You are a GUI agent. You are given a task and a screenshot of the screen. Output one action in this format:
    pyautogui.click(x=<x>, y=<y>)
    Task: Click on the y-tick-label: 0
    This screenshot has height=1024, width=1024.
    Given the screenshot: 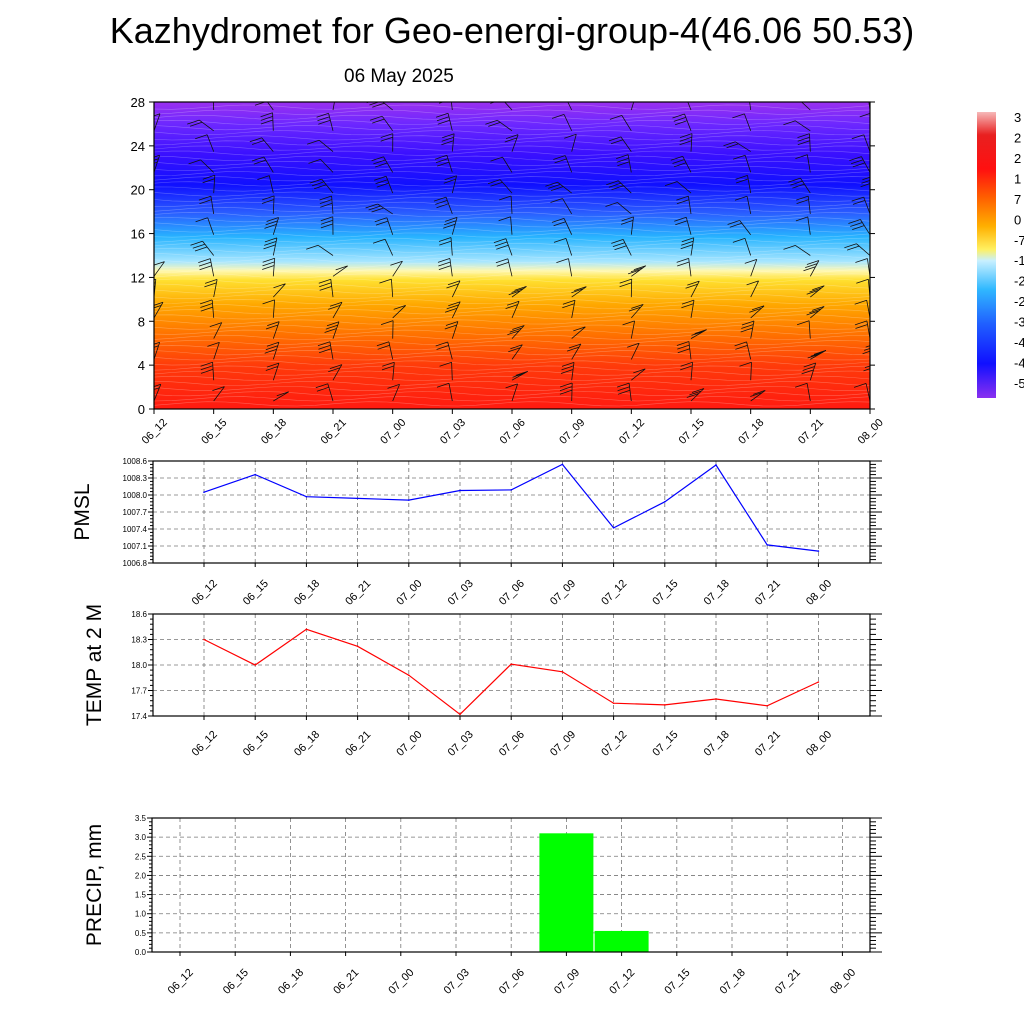 What is the action you would take?
    pyautogui.click(x=141, y=409)
    